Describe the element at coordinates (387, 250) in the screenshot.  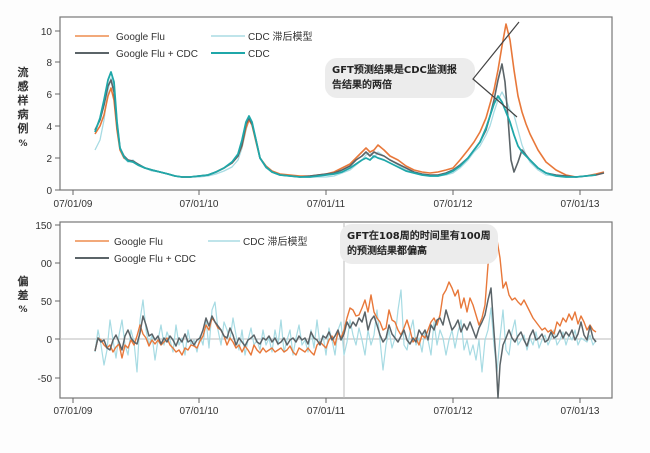
I see `svg-text: 的预测结果都偏高` at that location.